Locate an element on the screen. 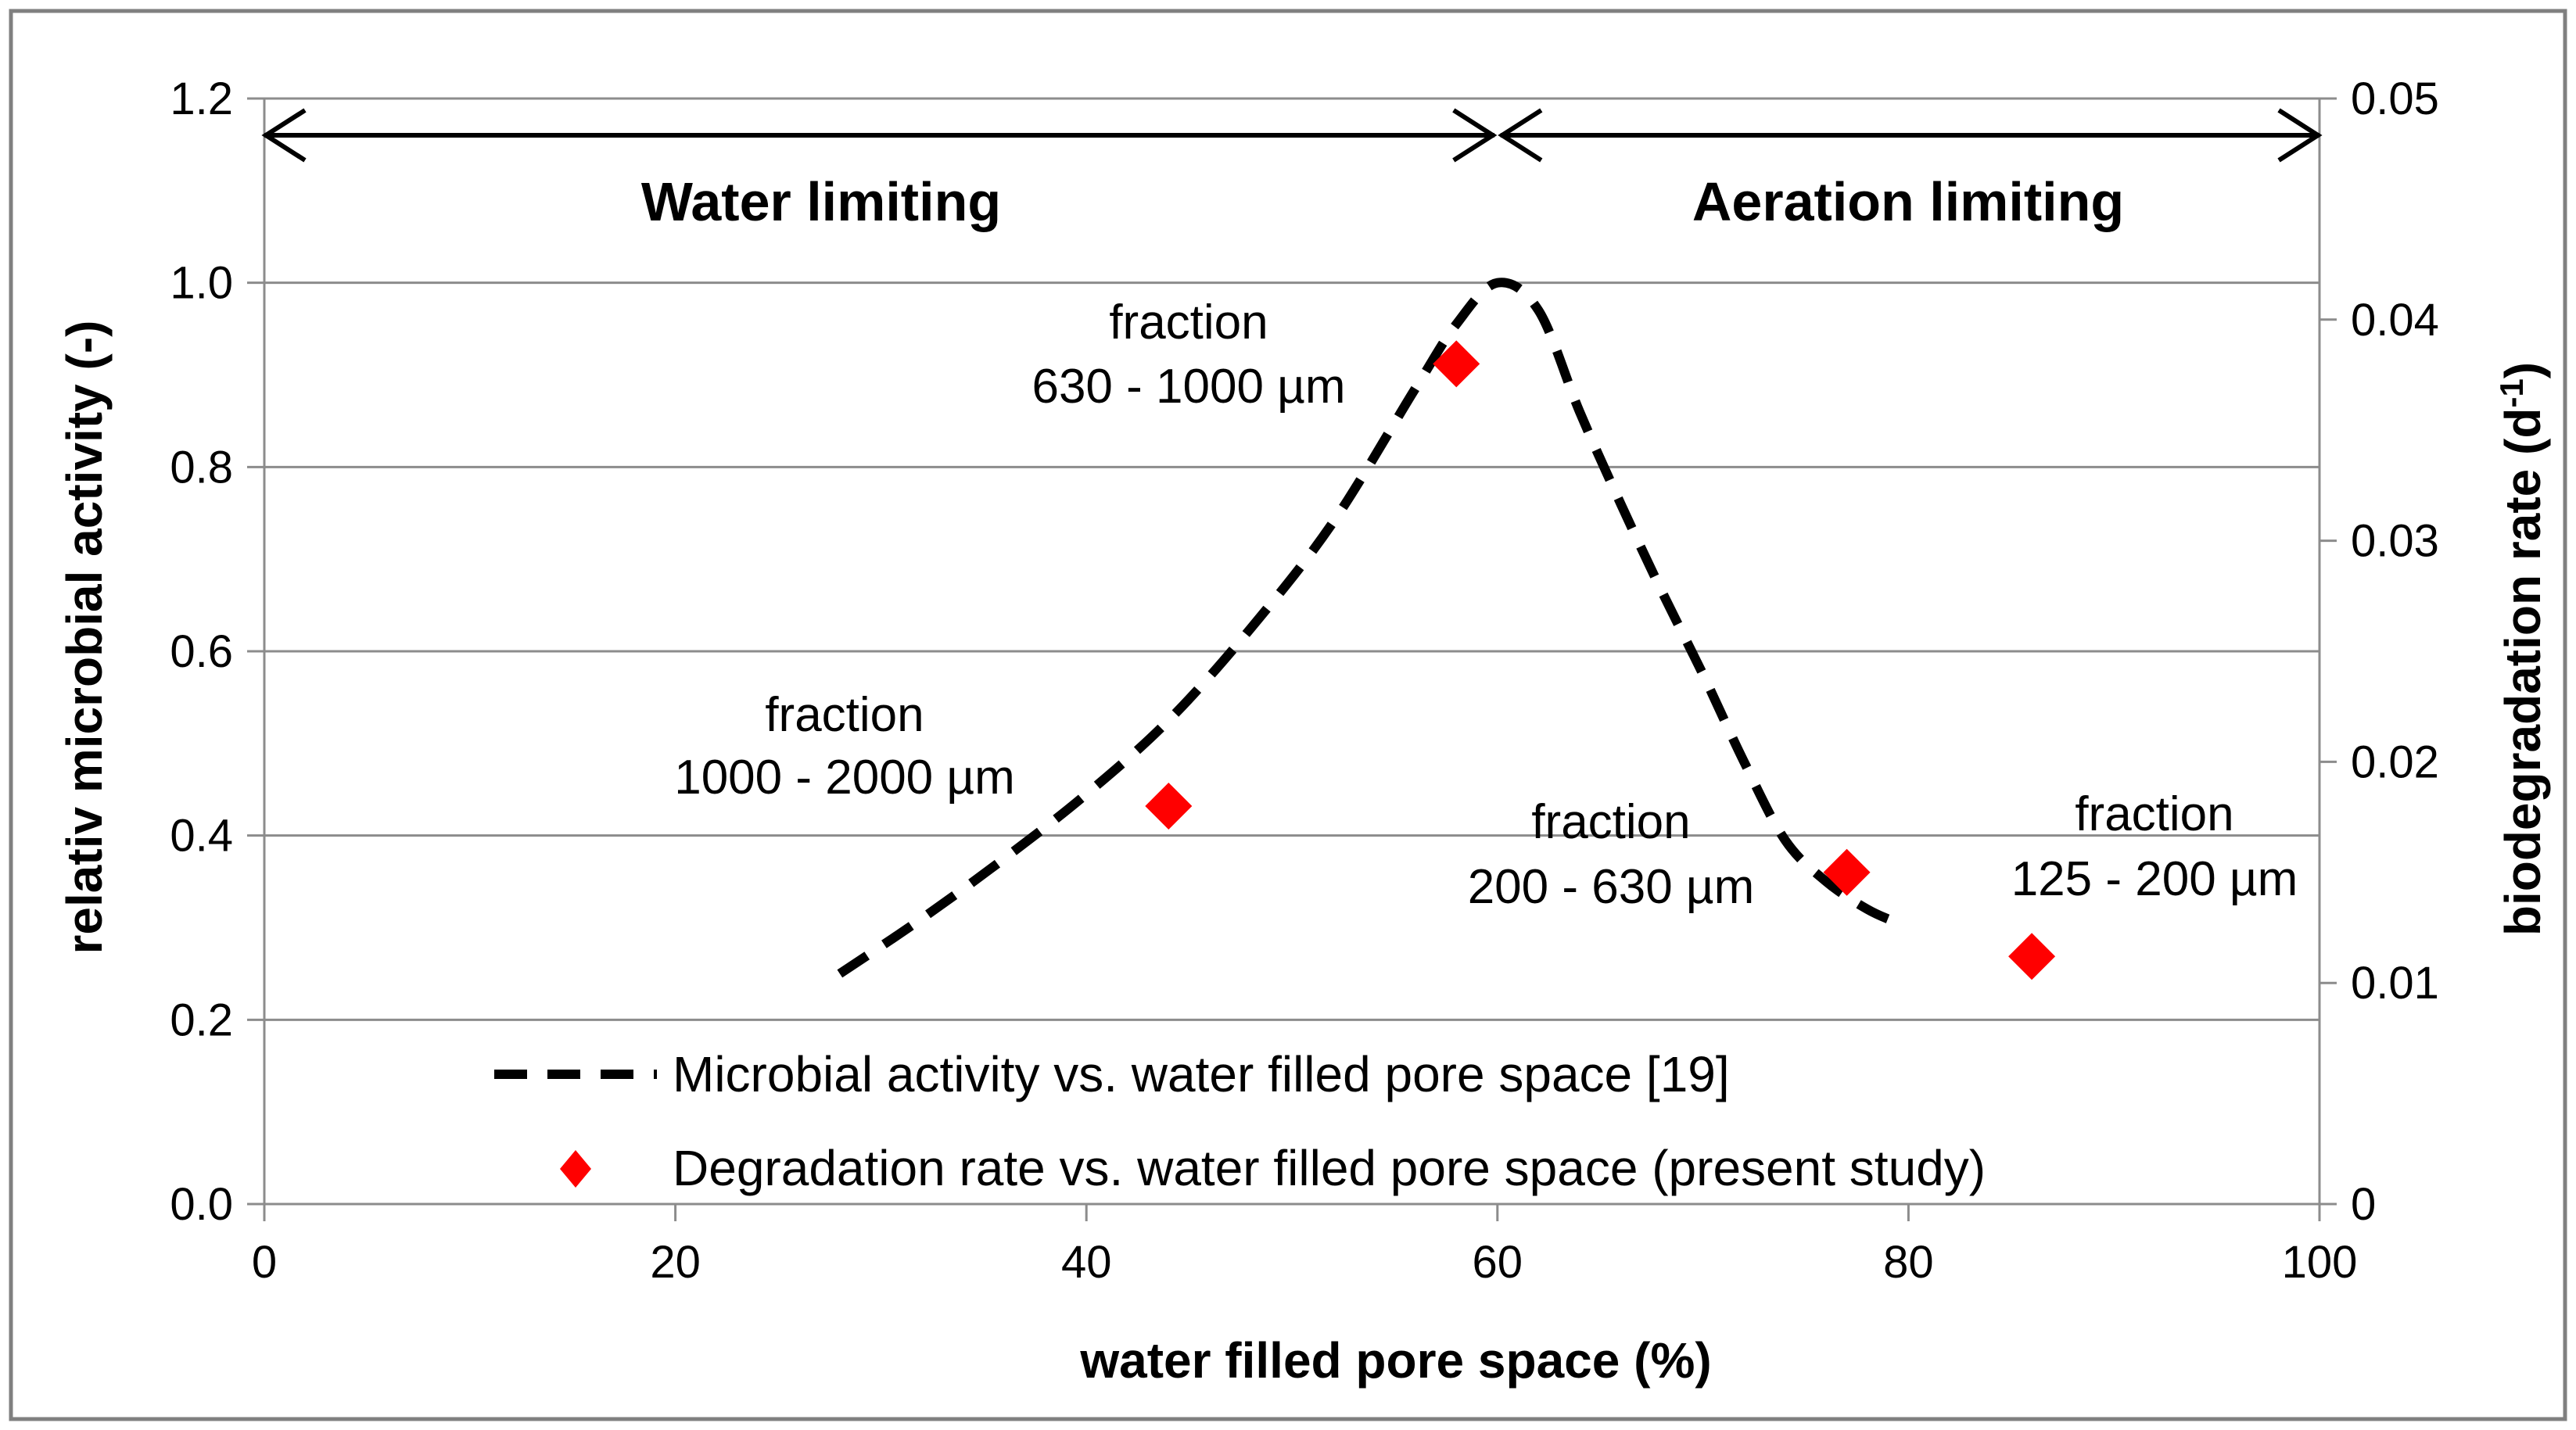  y-tick-label: 0.6 is located at coordinates (202, 651).